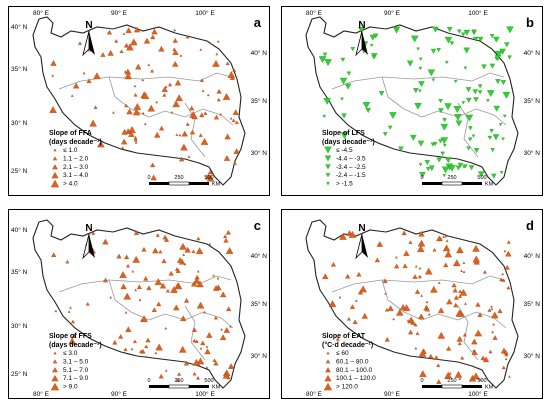 The image size is (550, 409). Describe the element at coordinates (70, 336) in the screenshot. I see `legend-title: Slope of FFS` at that location.